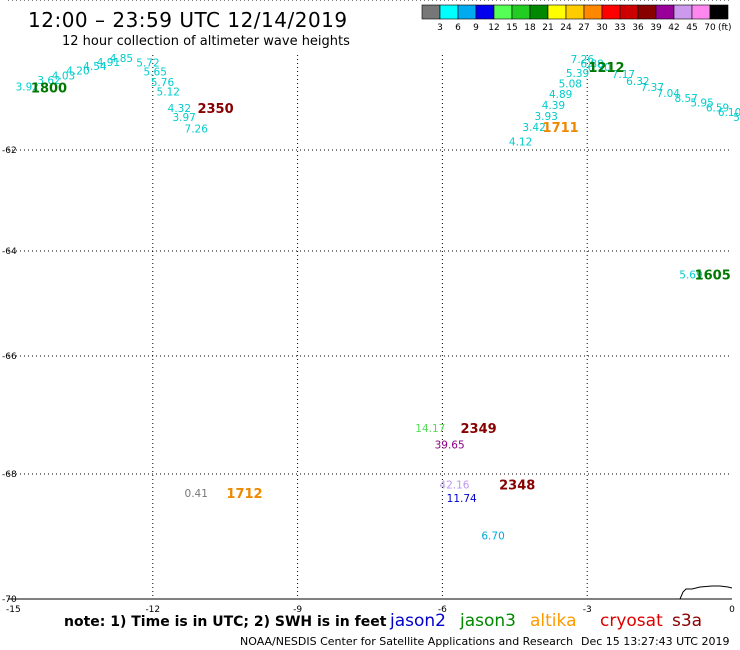  I want to click on wave-height-label: 7.17, so click(623, 75).